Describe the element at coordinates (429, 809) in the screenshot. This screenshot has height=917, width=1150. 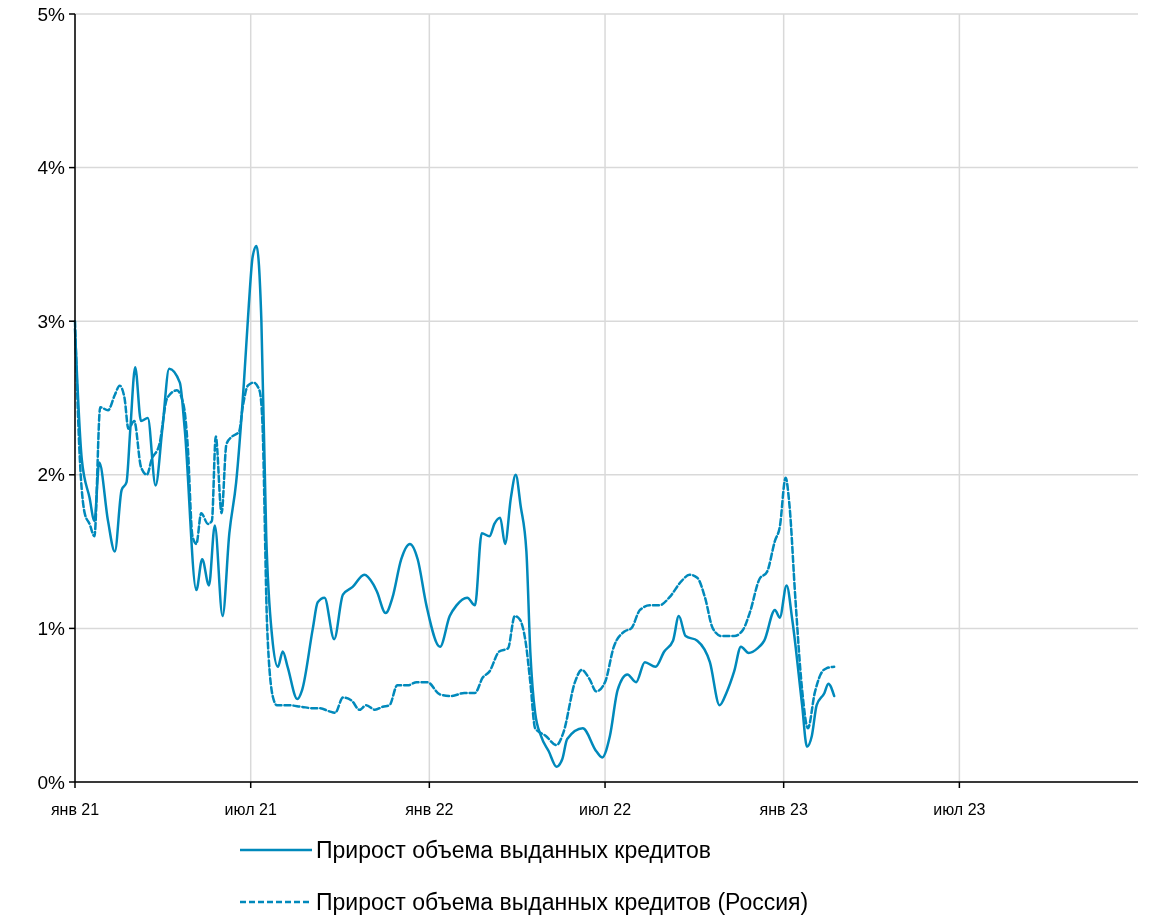
I see `x-tick-label: янв 22` at that location.